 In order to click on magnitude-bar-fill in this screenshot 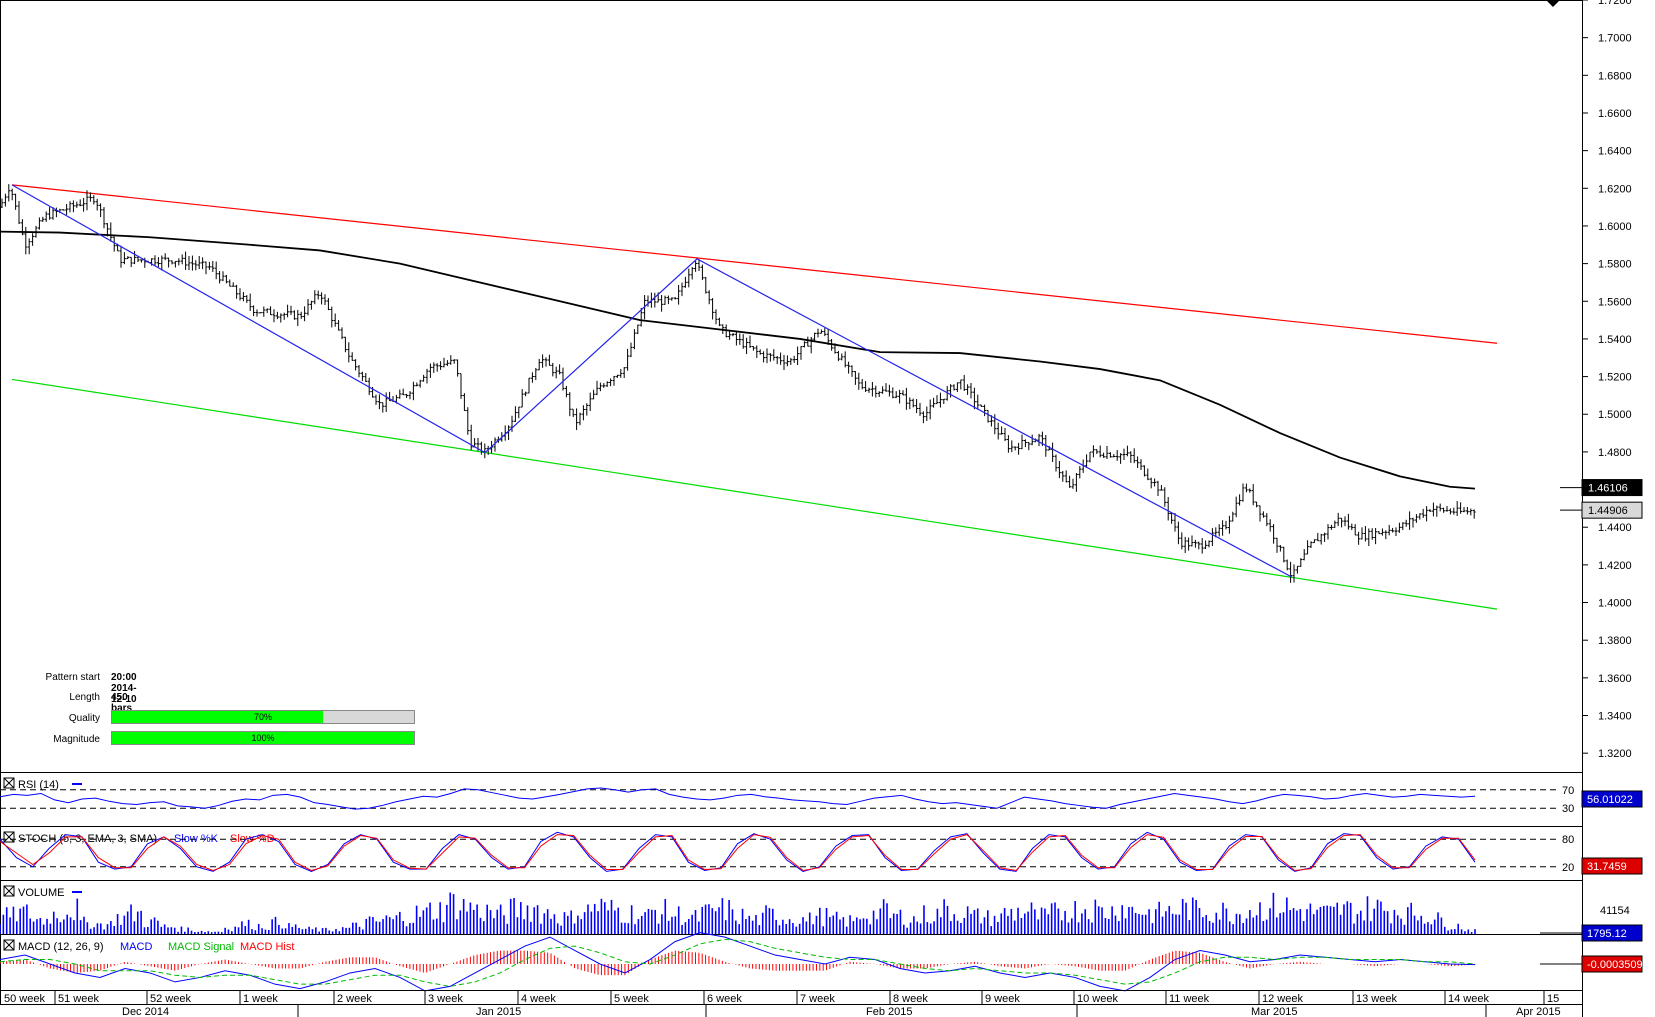, I will do `click(263, 738)`.